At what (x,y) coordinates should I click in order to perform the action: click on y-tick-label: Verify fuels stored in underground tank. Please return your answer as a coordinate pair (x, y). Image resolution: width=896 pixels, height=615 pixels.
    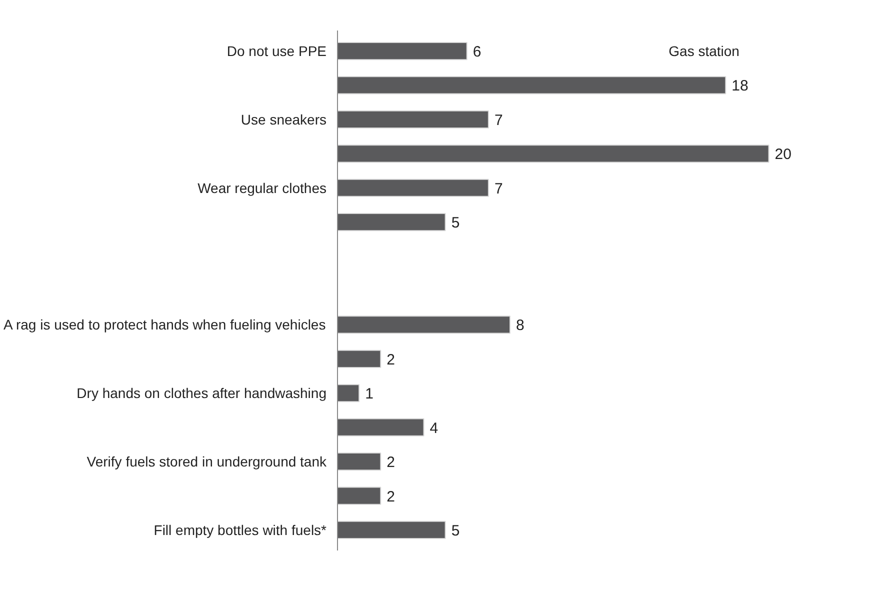
    Looking at the image, I should click on (207, 462).